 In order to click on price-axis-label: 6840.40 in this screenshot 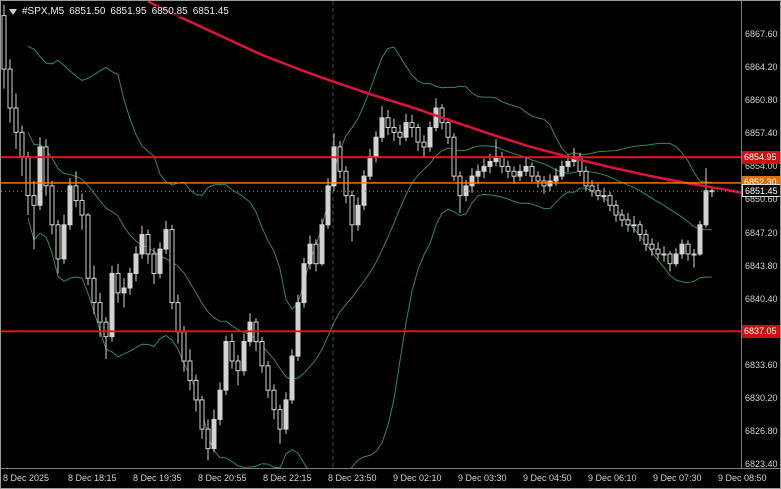, I will do `click(761, 299)`.